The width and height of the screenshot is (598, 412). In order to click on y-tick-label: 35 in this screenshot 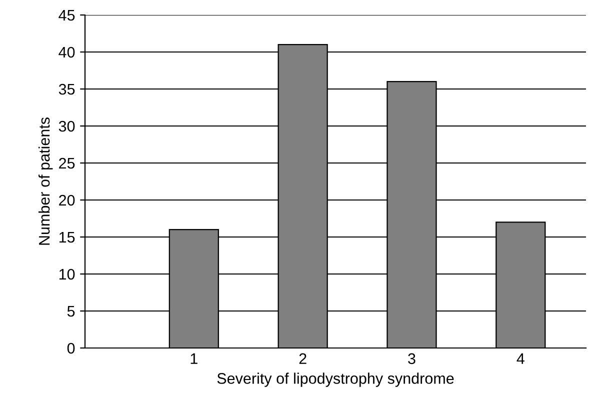, I will do `click(66, 89)`.